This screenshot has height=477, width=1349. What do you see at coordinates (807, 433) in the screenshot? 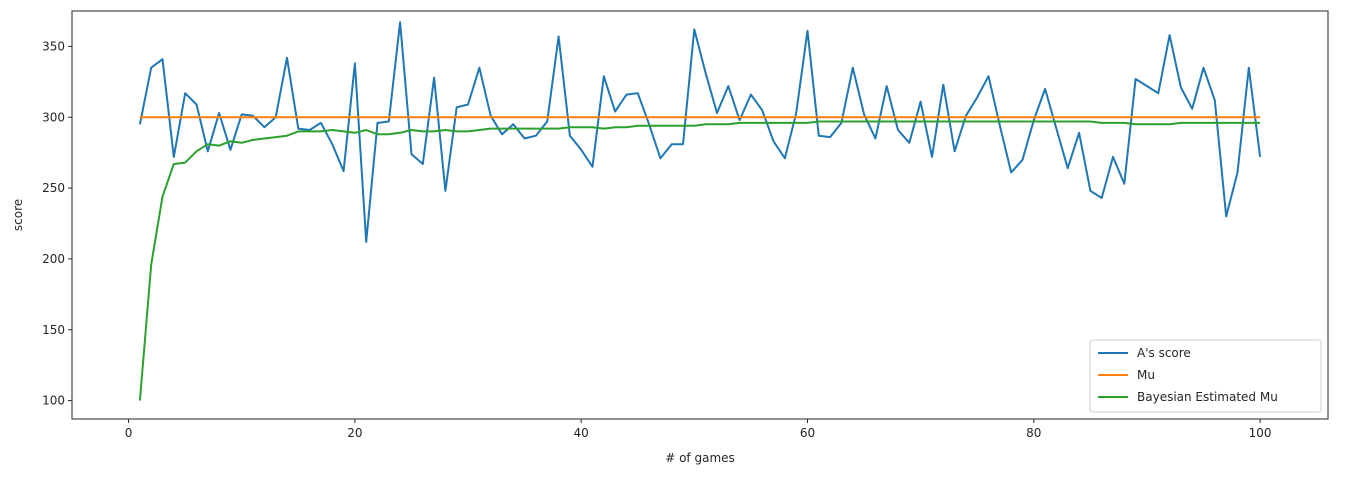
I see `x-tick-label: 60` at bounding box center [807, 433].